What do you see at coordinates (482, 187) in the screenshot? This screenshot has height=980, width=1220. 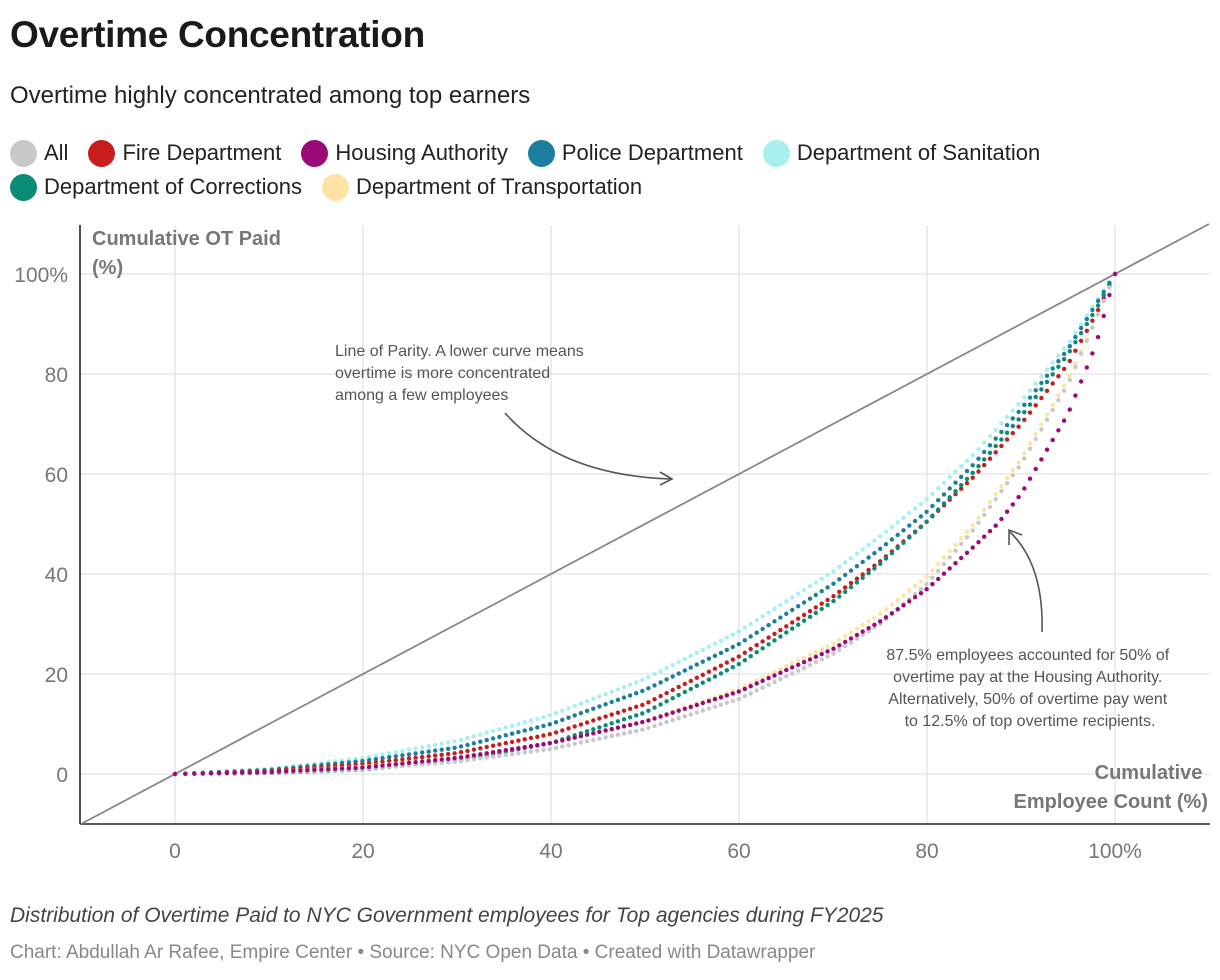 I see `legend-item-transportation: Department of Transportation` at bounding box center [482, 187].